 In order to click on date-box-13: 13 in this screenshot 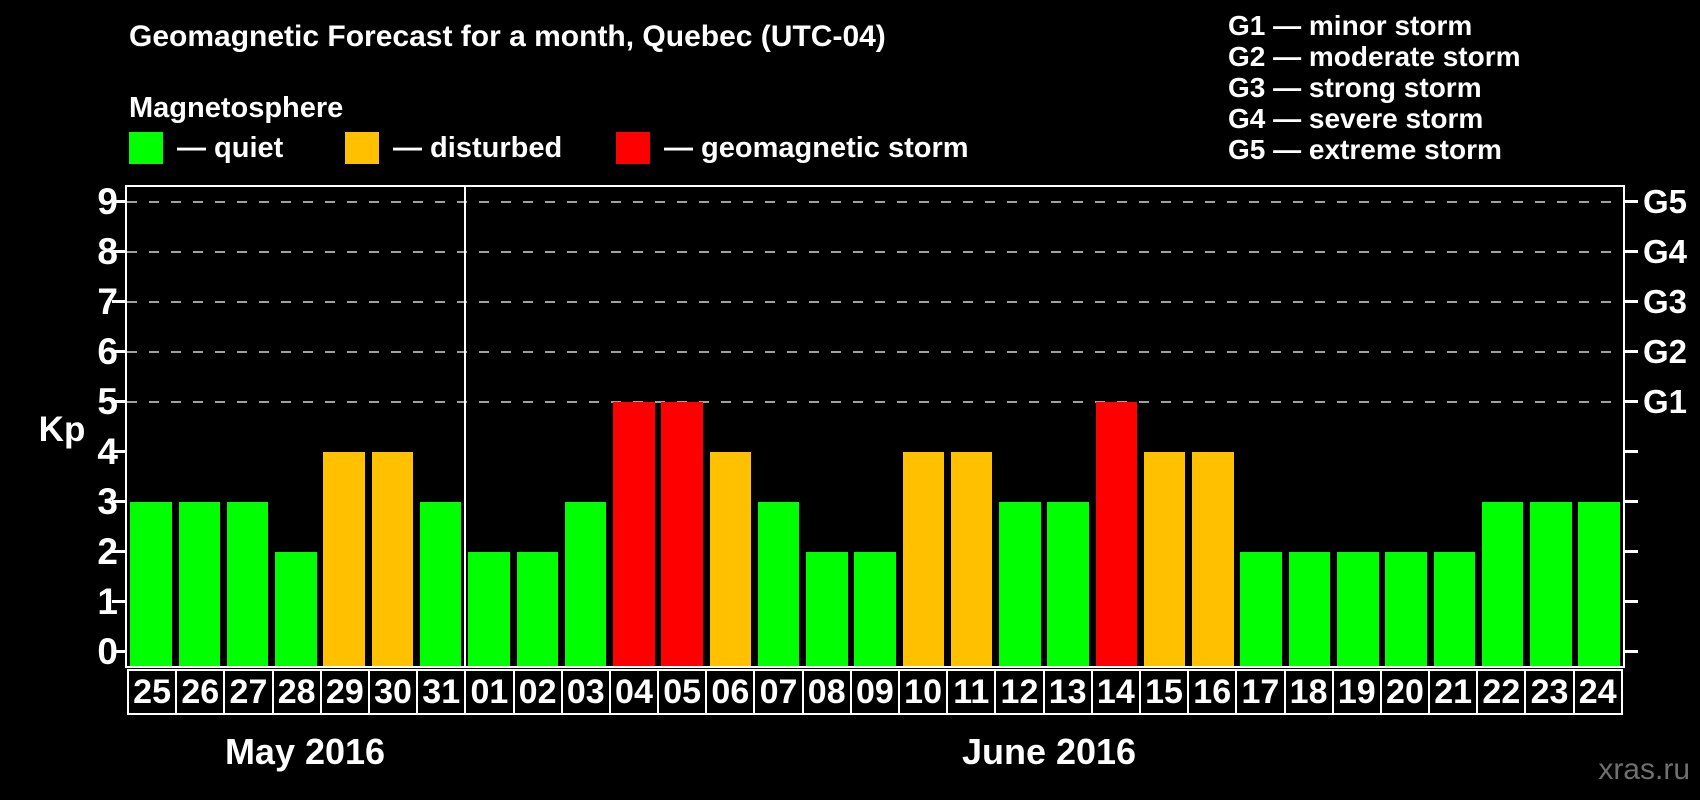, I will do `click(1067, 692)`.